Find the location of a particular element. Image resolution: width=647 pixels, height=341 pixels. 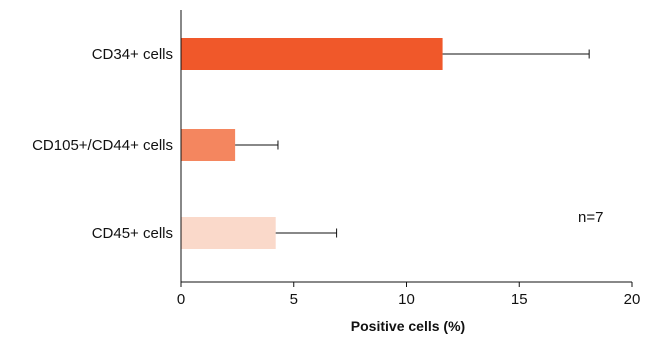

x-tick-label-3: 15 is located at coordinates (519, 299).